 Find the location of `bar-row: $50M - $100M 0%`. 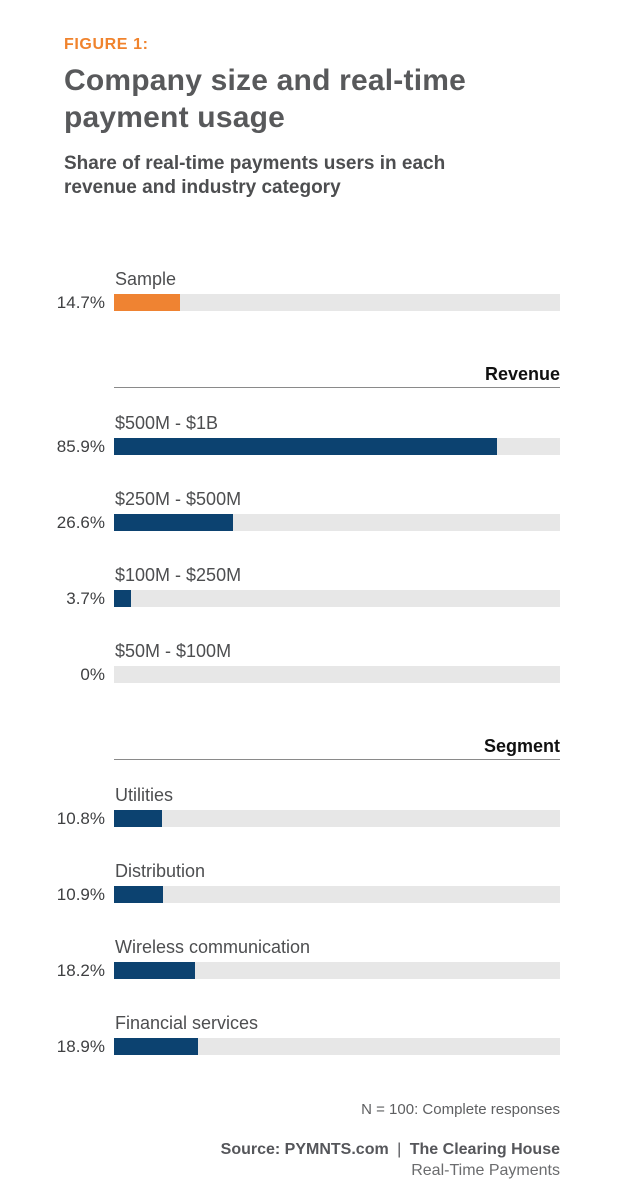

bar-row: $50M - $100M 0% is located at coordinates (309, 662).